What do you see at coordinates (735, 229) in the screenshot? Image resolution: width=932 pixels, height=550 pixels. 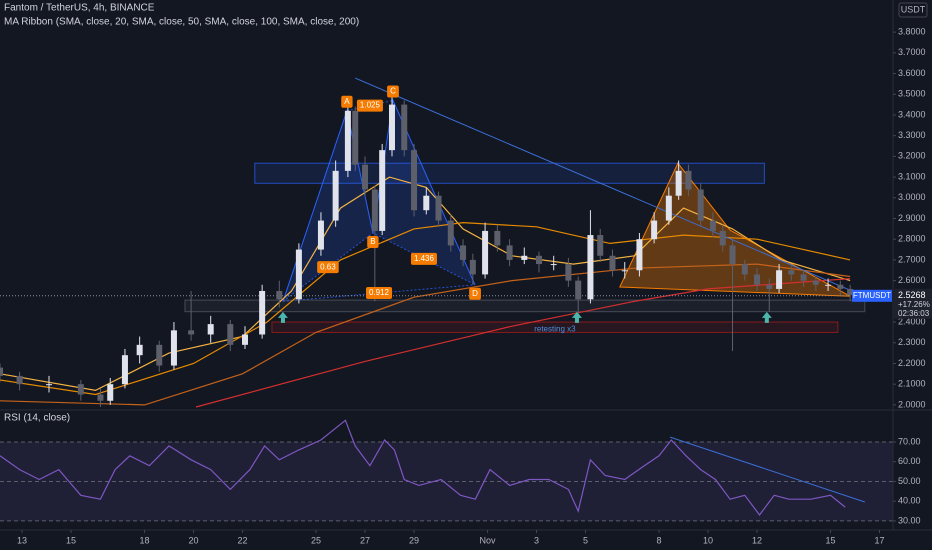 I see `triangle-pattern` at bounding box center [735, 229].